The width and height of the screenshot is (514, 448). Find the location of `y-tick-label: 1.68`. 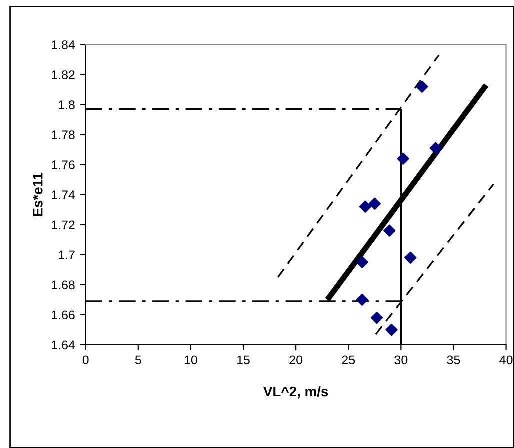

y-tick-label: 1.68 is located at coordinates (63, 285).